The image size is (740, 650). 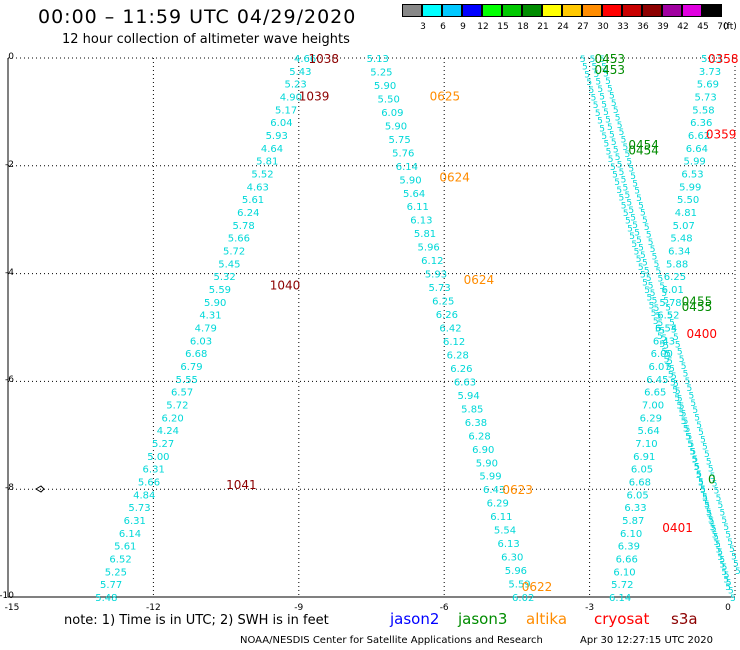 What do you see at coordinates (479, 280) in the screenshot?
I see `pass-time-label: 0624` at bounding box center [479, 280].